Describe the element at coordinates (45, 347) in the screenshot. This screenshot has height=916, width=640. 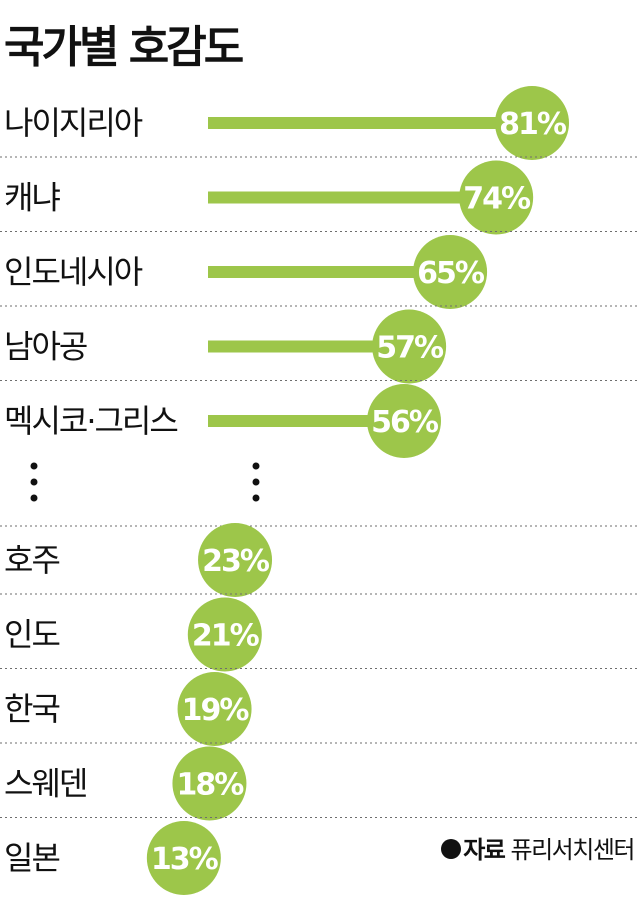
I see `category-label-3: 남아공` at that location.